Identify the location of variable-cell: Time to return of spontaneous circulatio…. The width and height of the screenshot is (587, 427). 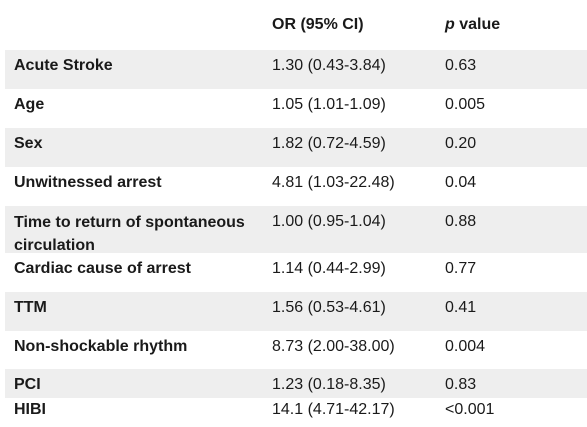
(129, 234).